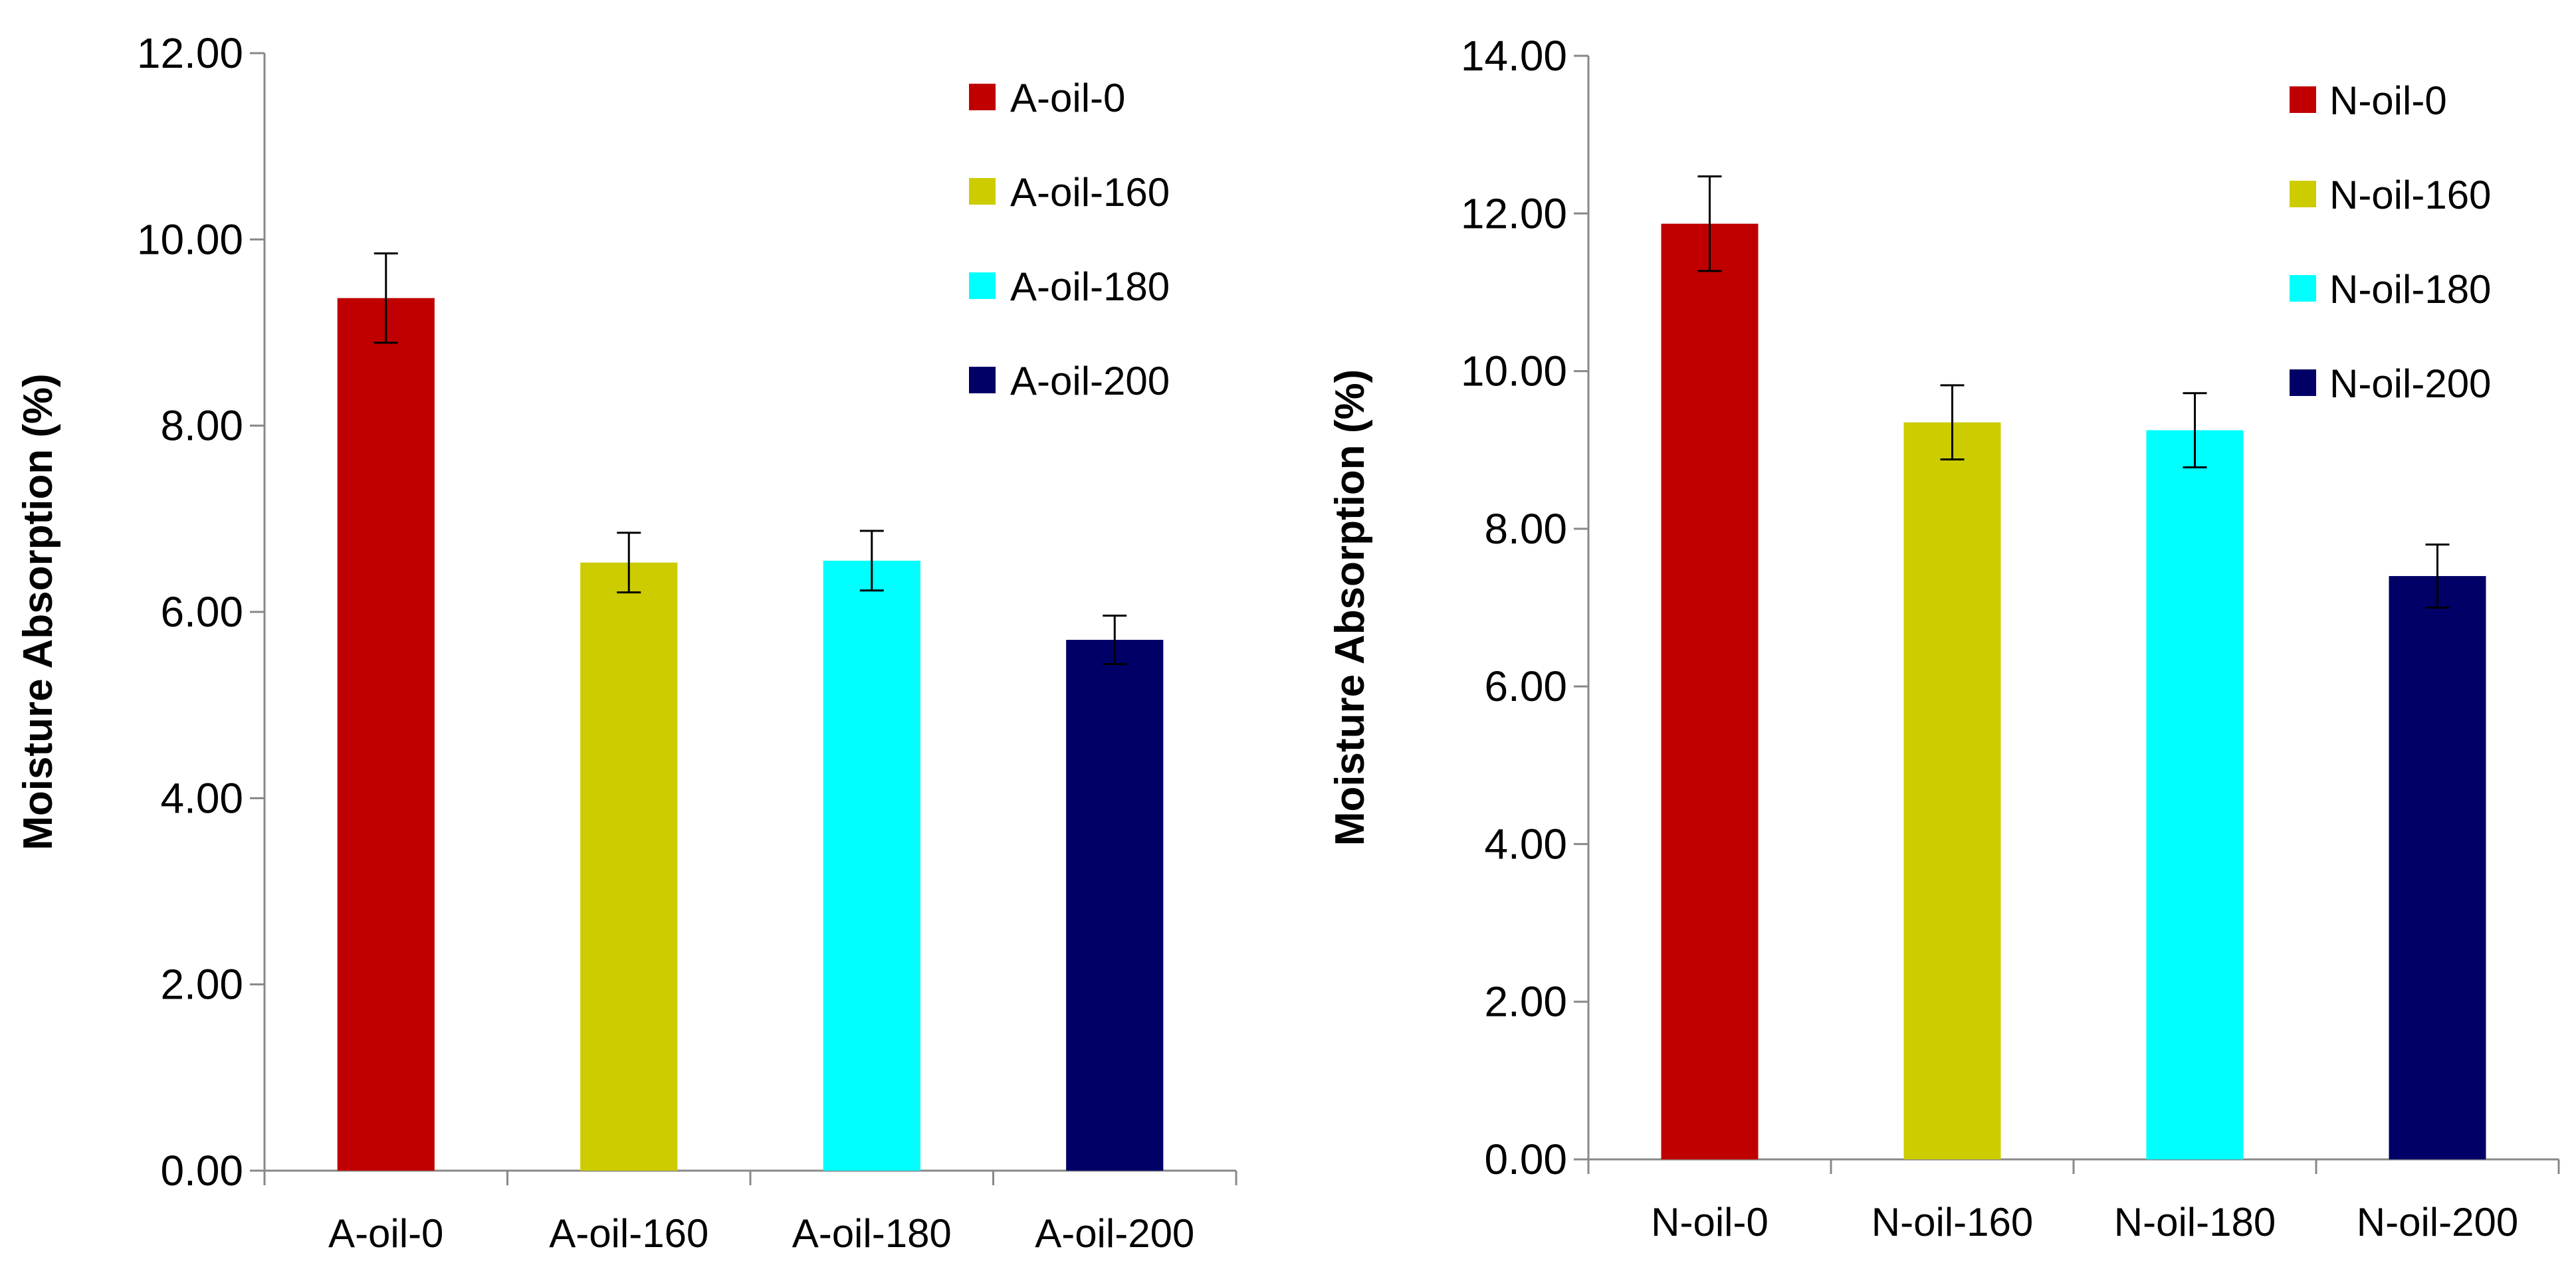 The width and height of the screenshot is (2576, 1269). What do you see at coordinates (385, 1233) in the screenshot?
I see `x-tick-label: A-oil-0` at bounding box center [385, 1233].